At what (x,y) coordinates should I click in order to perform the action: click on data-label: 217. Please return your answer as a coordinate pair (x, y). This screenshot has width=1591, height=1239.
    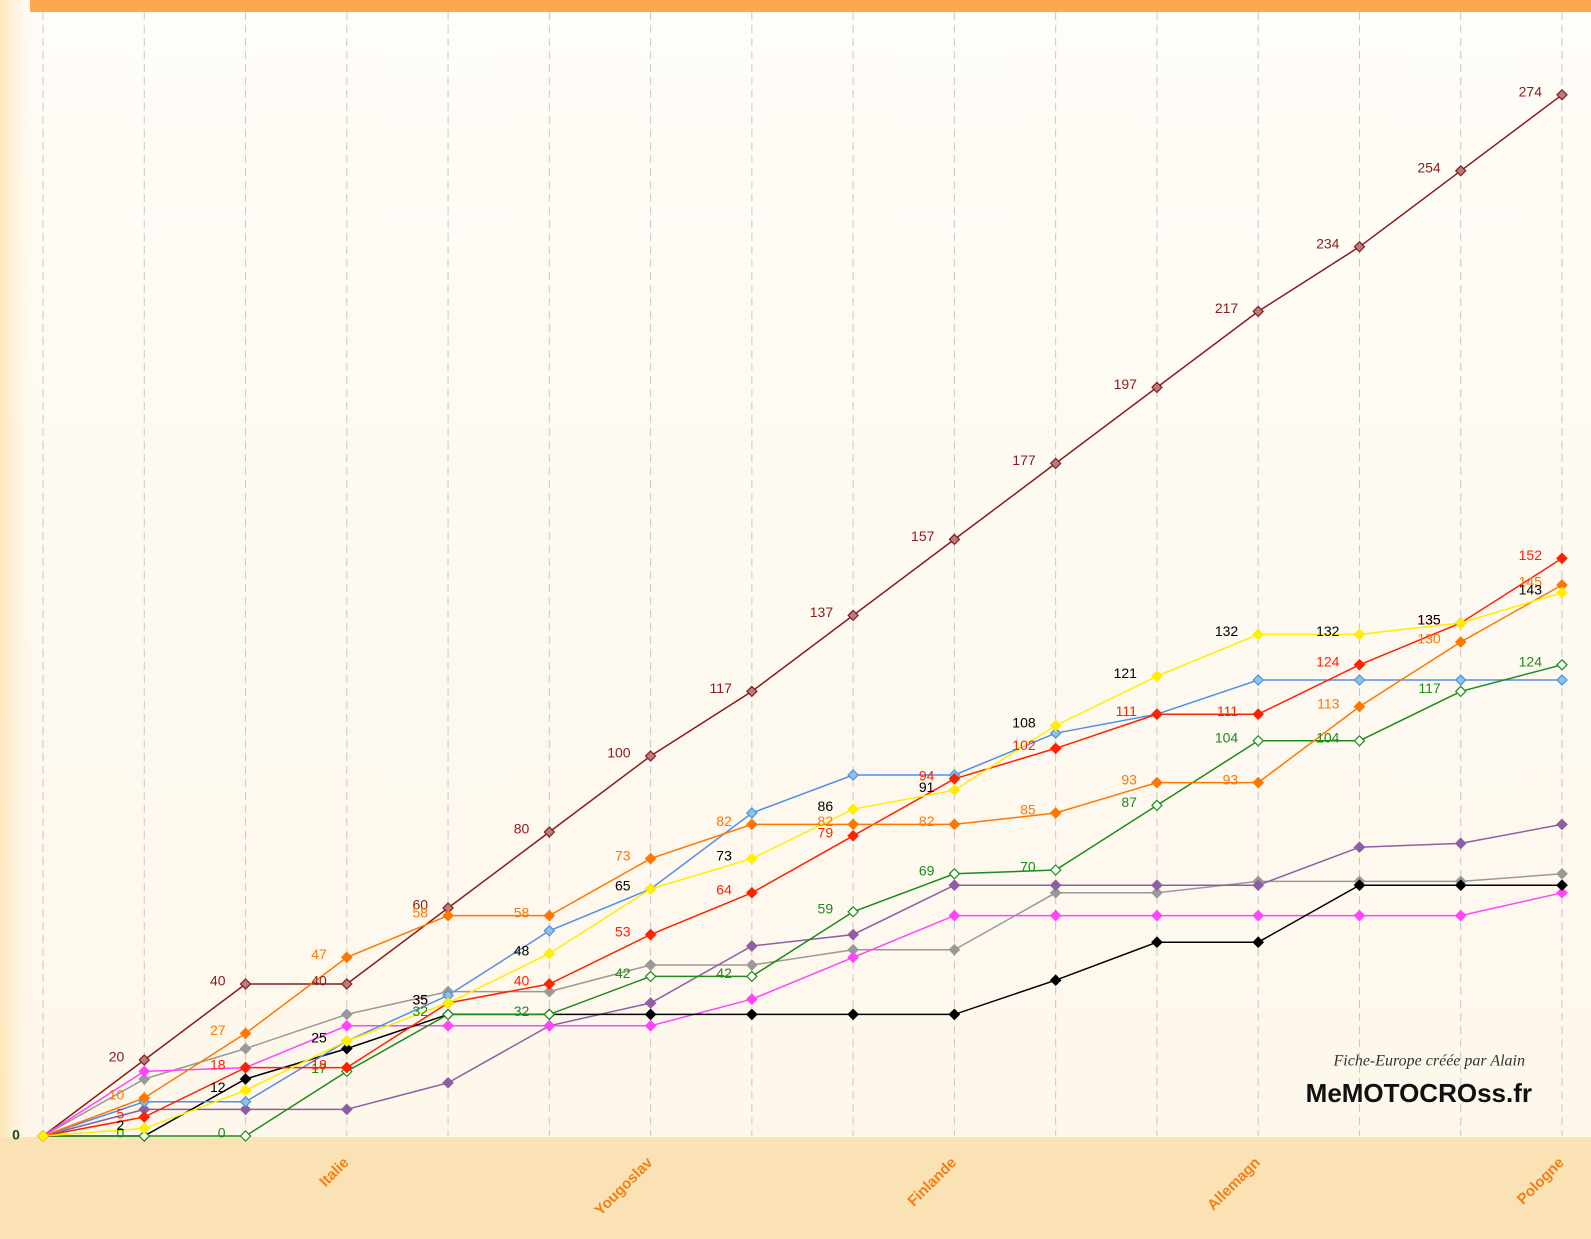
    Looking at the image, I should click on (1227, 308).